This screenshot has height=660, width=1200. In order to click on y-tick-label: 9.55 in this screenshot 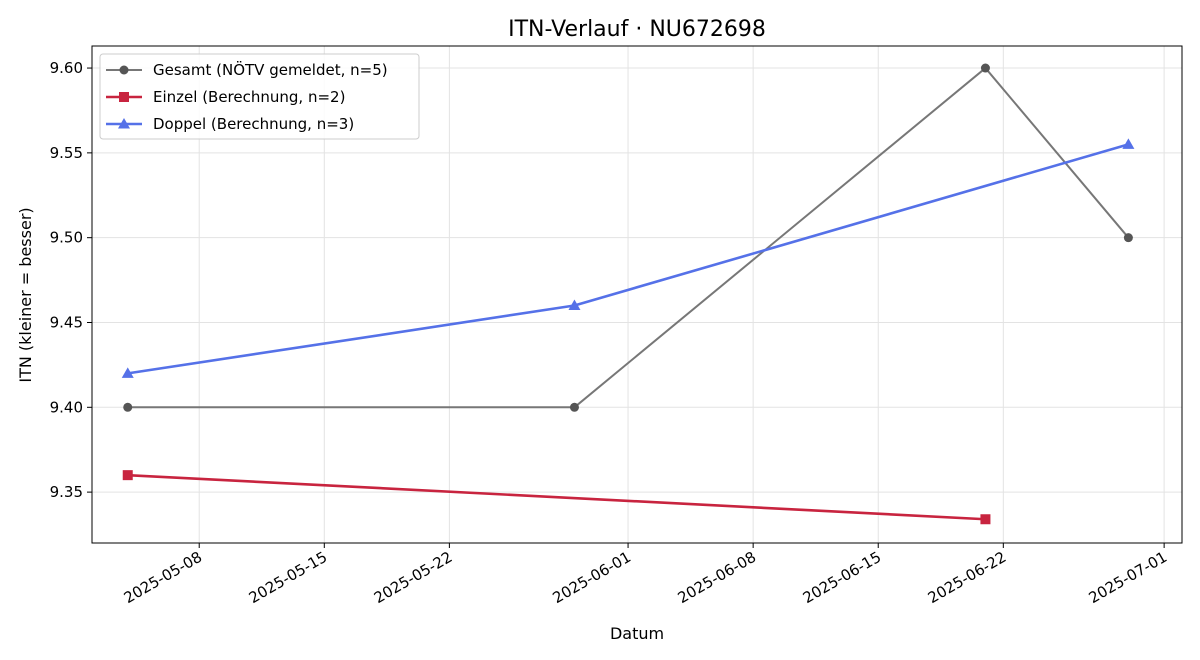, I will do `click(66, 153)`.